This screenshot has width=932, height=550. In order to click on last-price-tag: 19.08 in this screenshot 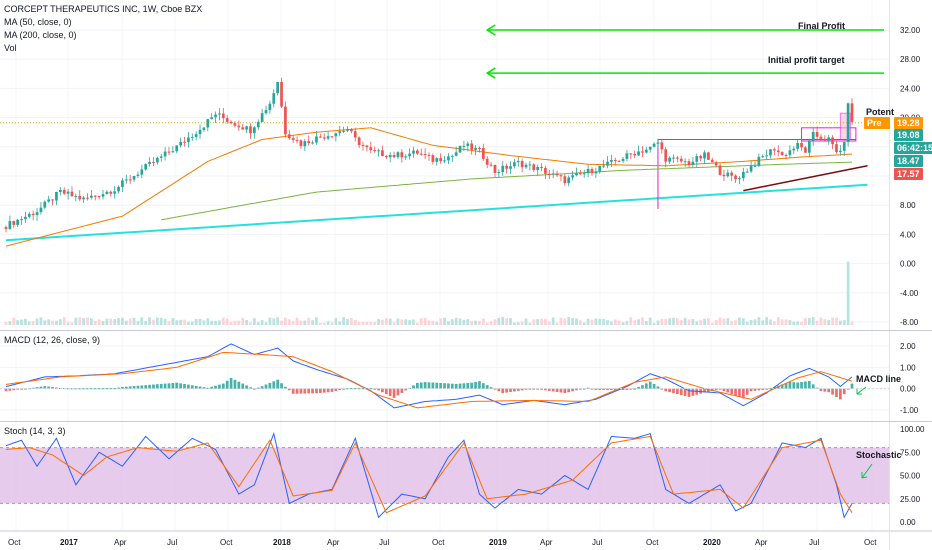, I will do `click(908, 135)`.